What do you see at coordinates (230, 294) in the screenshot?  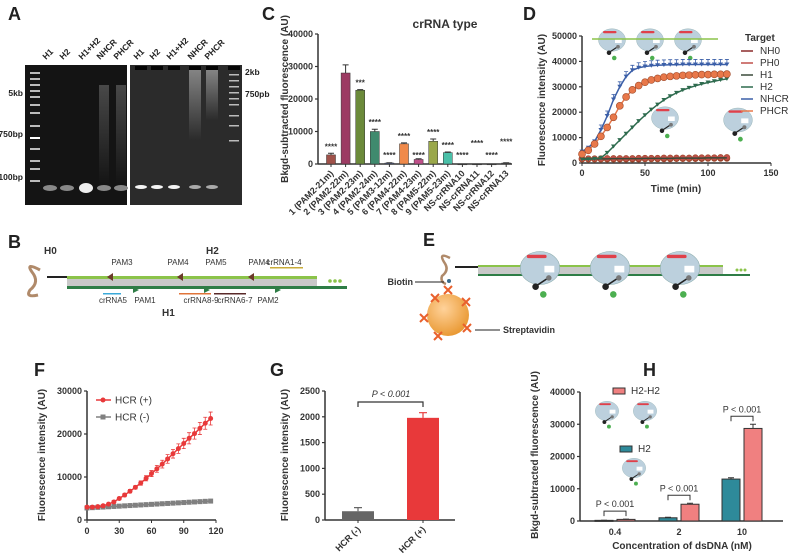 I see `crRNA-bar` at bounding box center [230, 294].